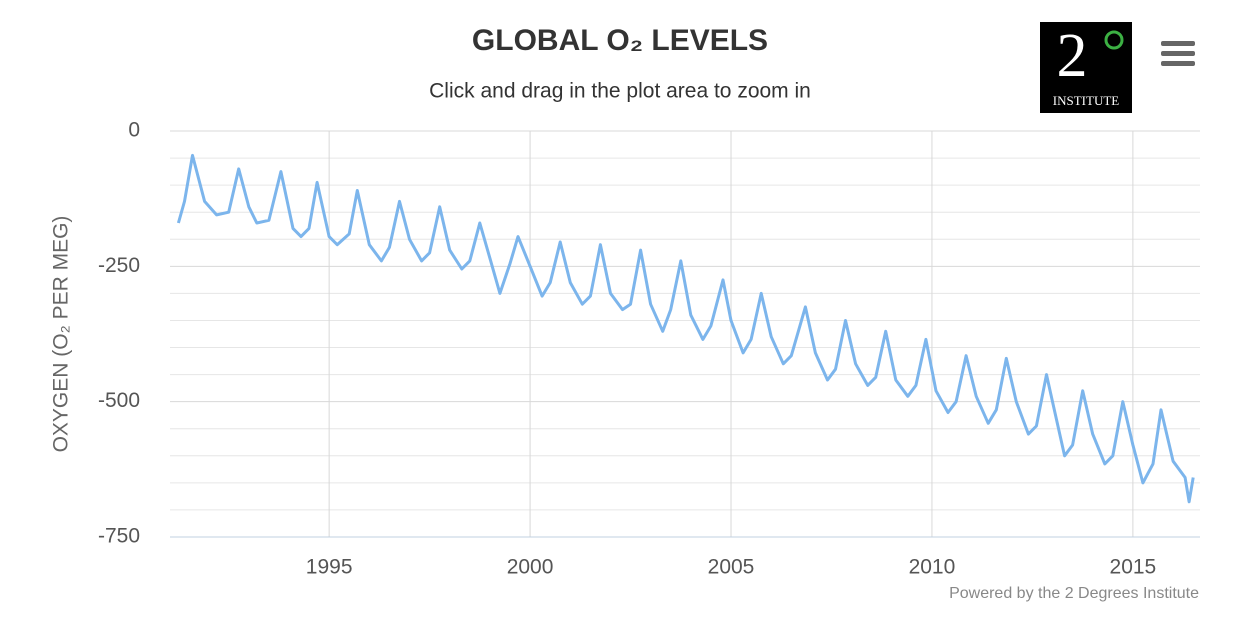  What do you see at coordinates (620, 40) in the screenshot?
I see `chart-title: GLOBAL O₂ LEVELS` at bounding box center [620, 40].